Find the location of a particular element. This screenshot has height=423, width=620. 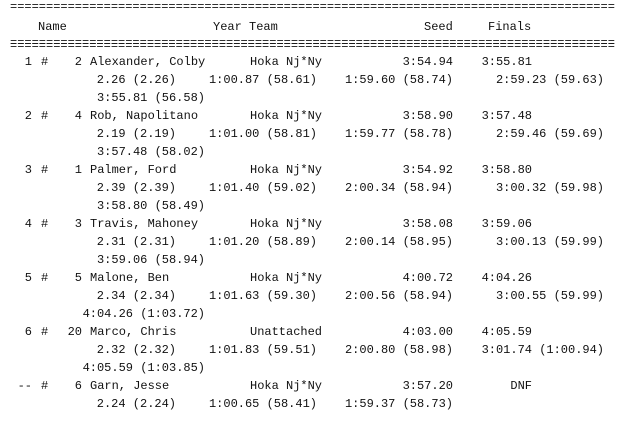

split: 2:00.34 (58.94) is located at coordinates (399, 188).